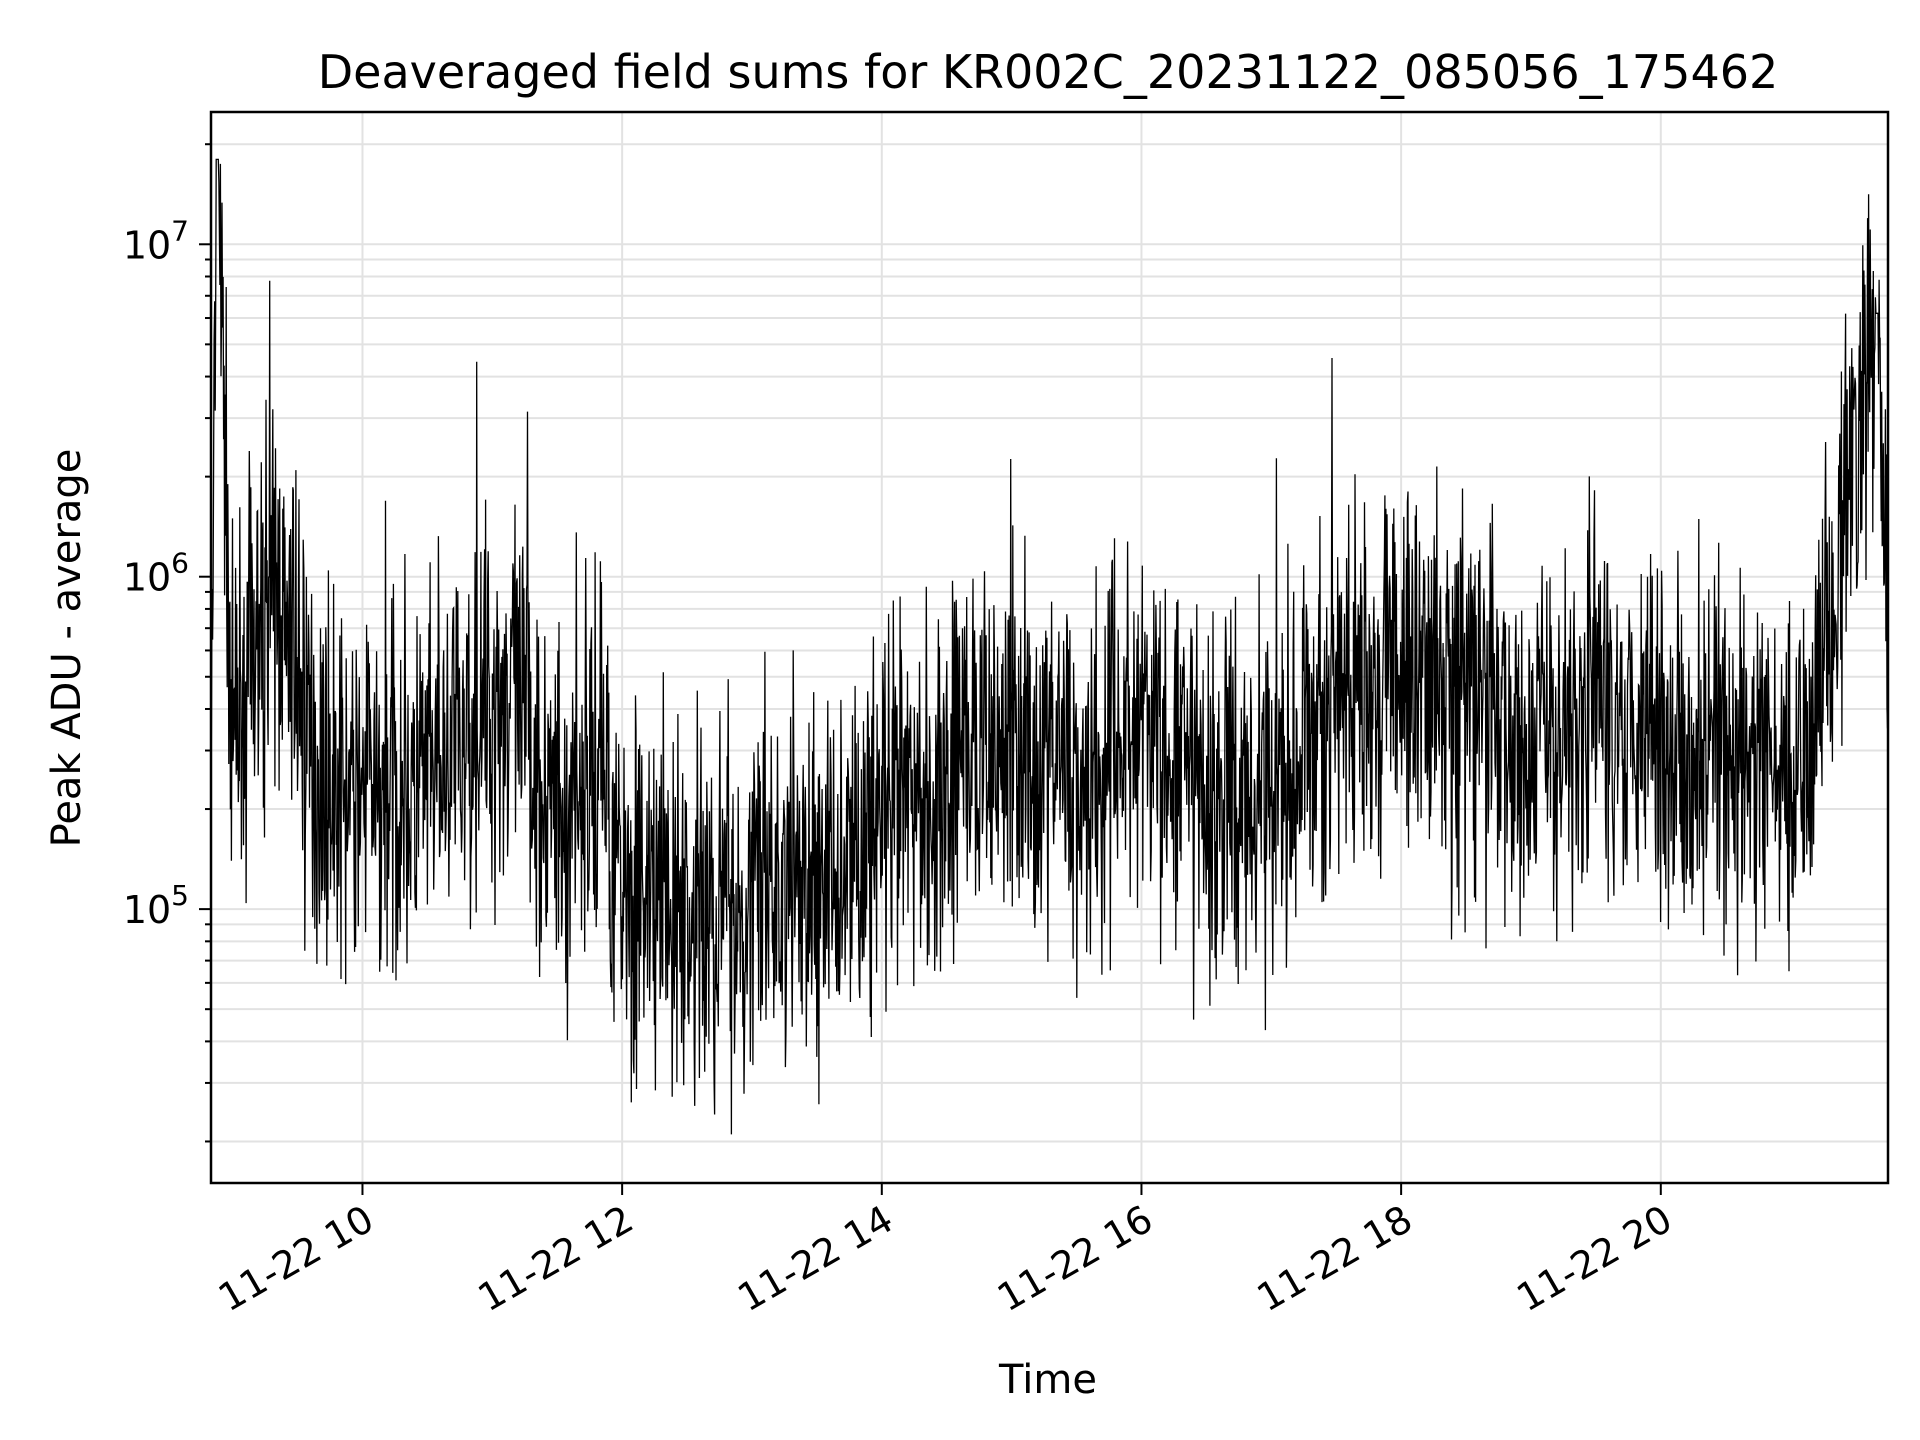  I want to click on x-tick-label: 11-22 18, so click(1335, 1259).